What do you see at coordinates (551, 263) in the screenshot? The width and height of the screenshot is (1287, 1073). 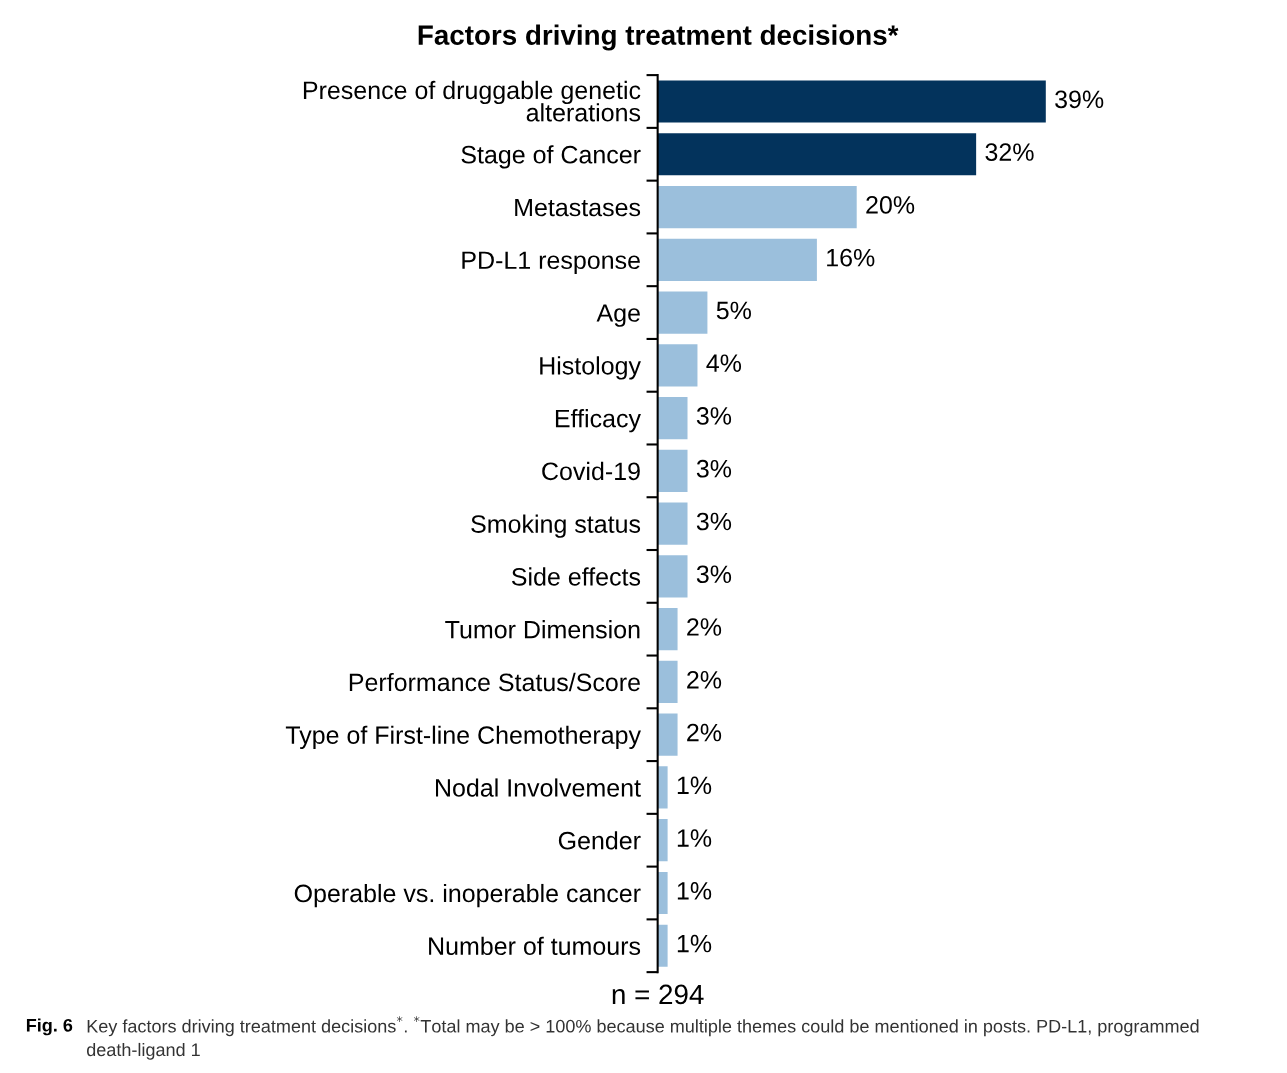 I see `y-tick-label: PD-L1 response` at bounding box center [551, 263].